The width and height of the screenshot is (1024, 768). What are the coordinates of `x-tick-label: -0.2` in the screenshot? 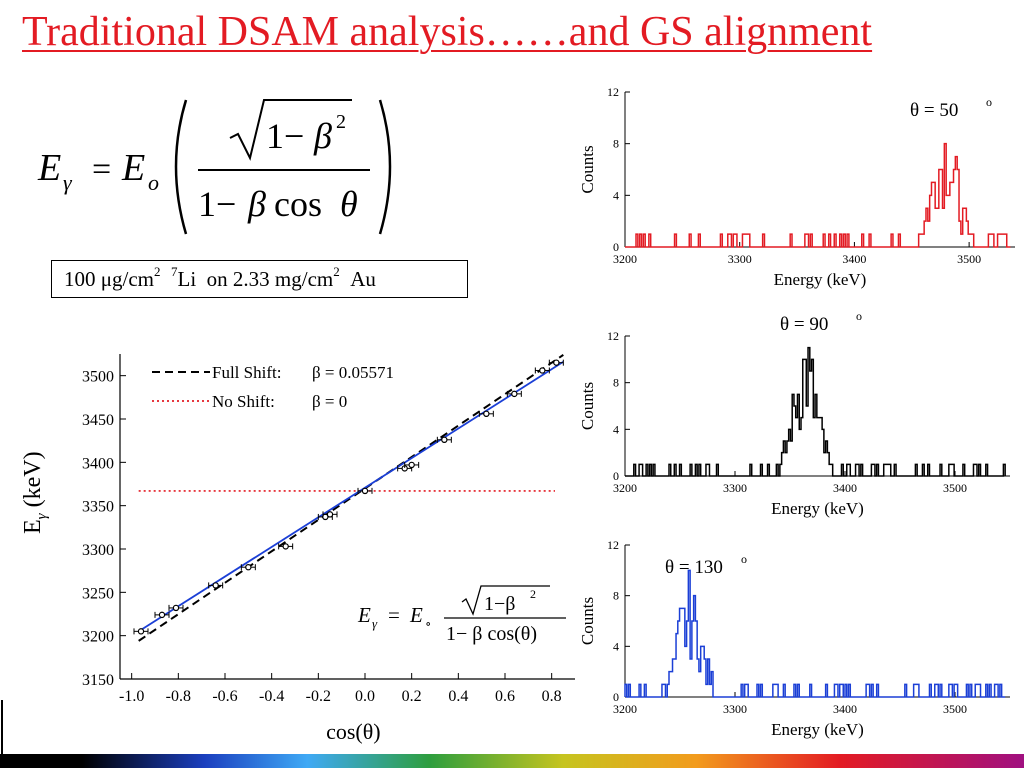 It's located at (318, 696).